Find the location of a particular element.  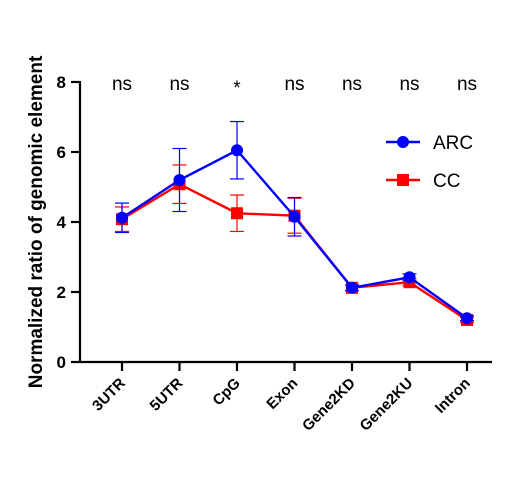

y-axis-label: Normalized ratio of genomic element is located at coordinates (36, 221).